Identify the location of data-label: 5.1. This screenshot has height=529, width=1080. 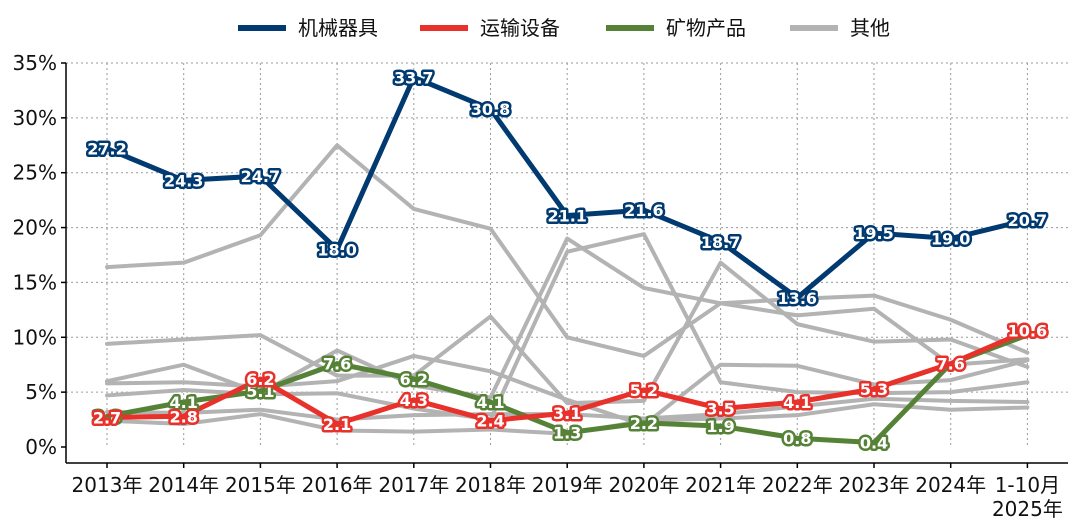
(260, 391).